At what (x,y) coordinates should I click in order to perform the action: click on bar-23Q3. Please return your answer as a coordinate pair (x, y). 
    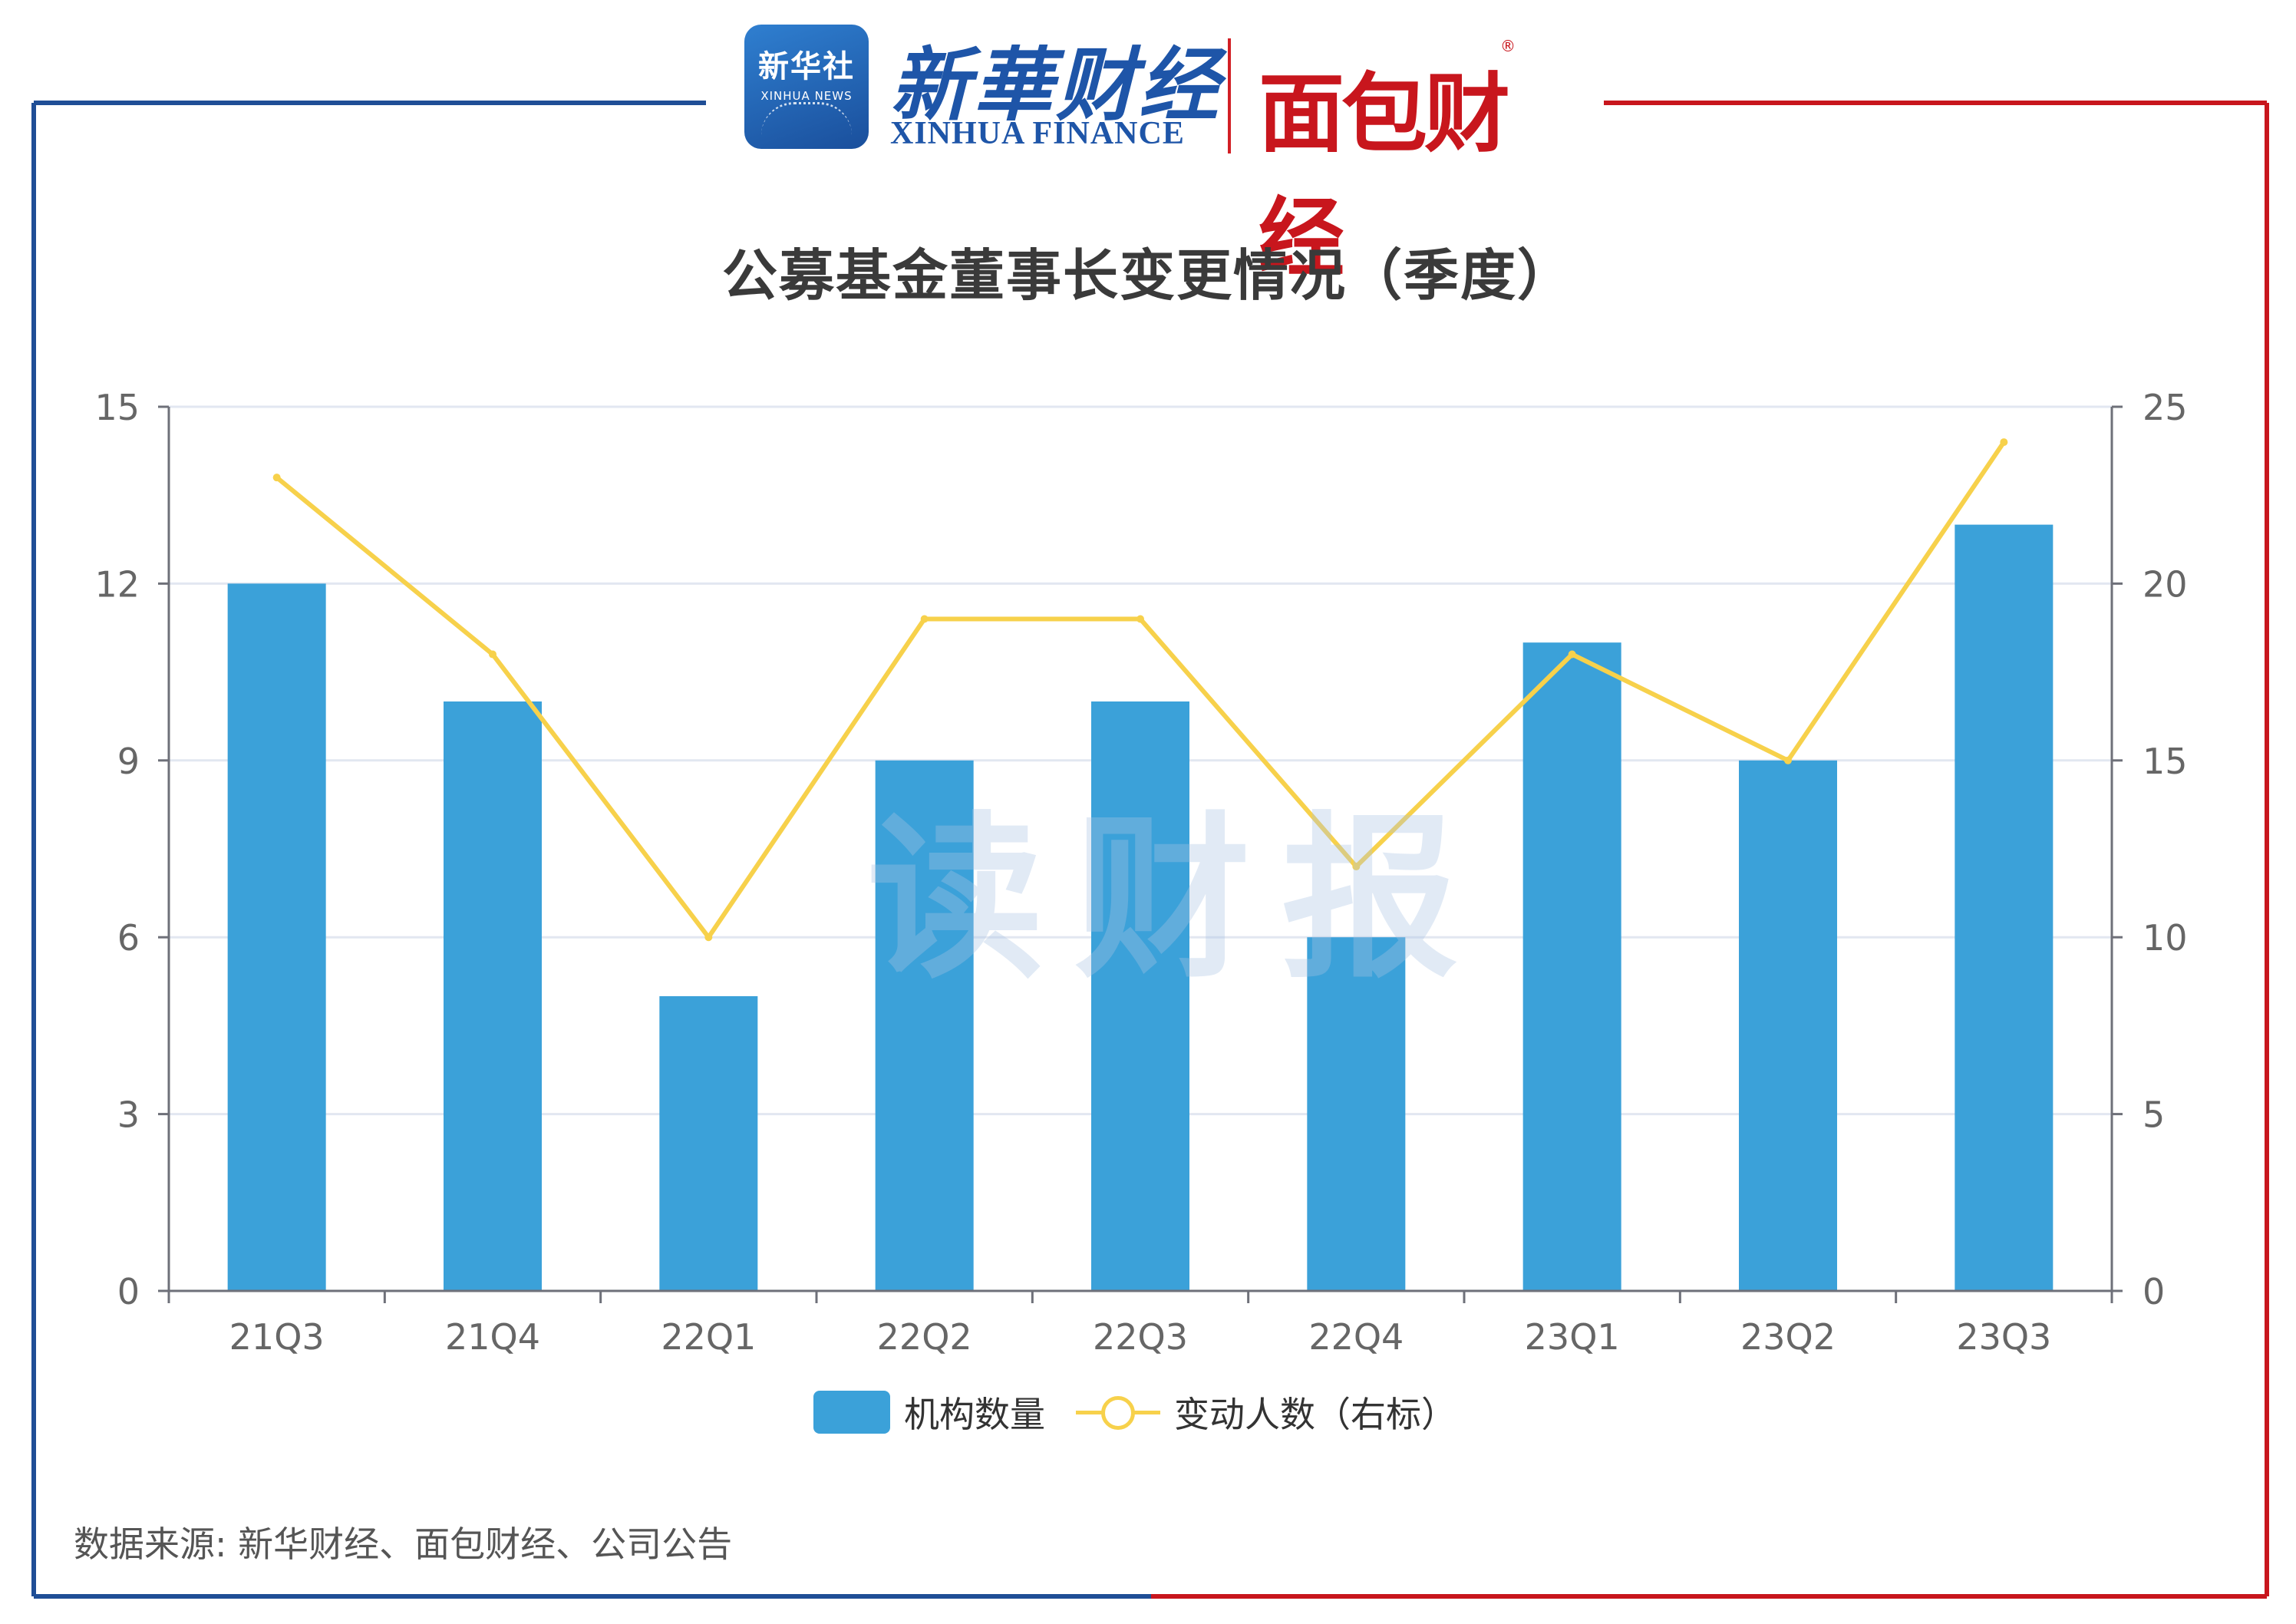
    Looking at the image, I should click on (2004, 907).